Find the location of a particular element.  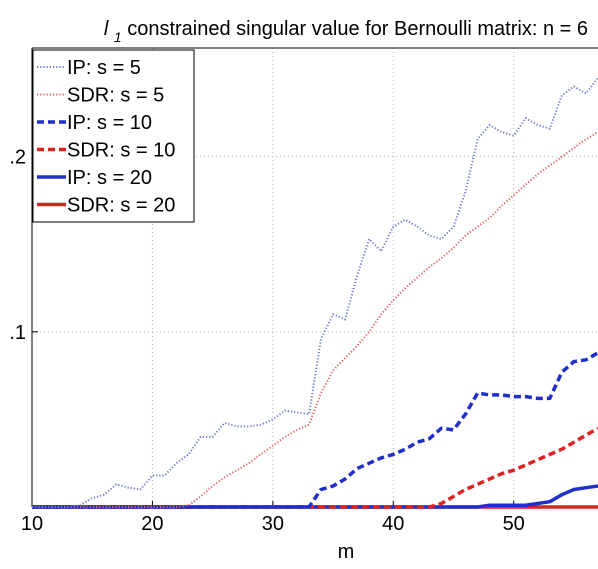

legend-label-4: IP: s = 20 is located at coordinates (109, 178).